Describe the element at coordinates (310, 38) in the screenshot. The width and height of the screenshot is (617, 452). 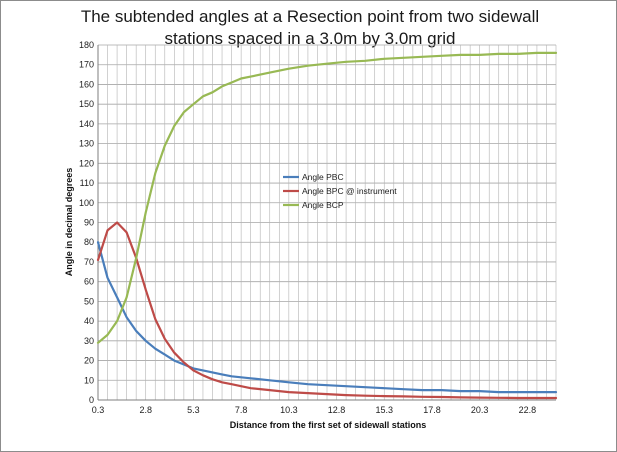
I see `chart-title-line-2: stations spaced in a 3.0m by 3.0m grid` at that location.